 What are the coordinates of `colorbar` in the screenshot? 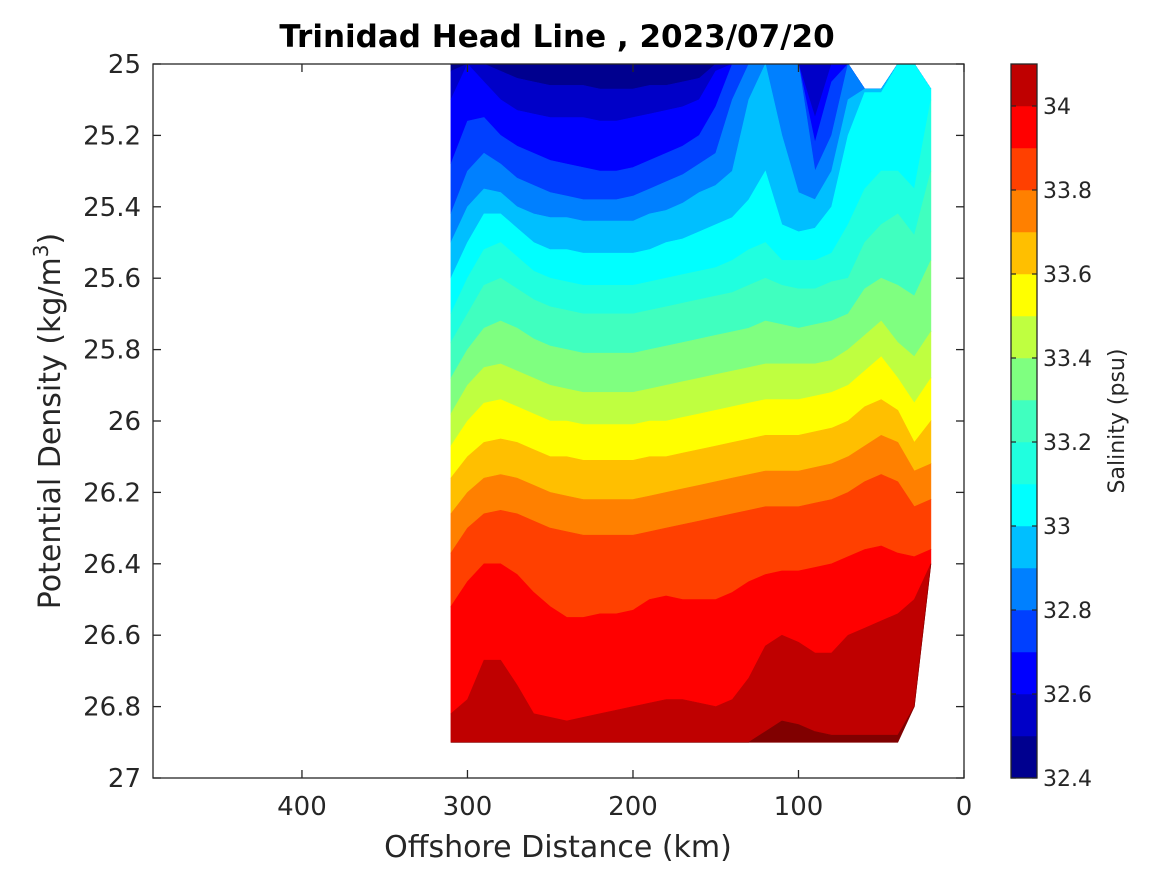 It's located at (1024, 421).